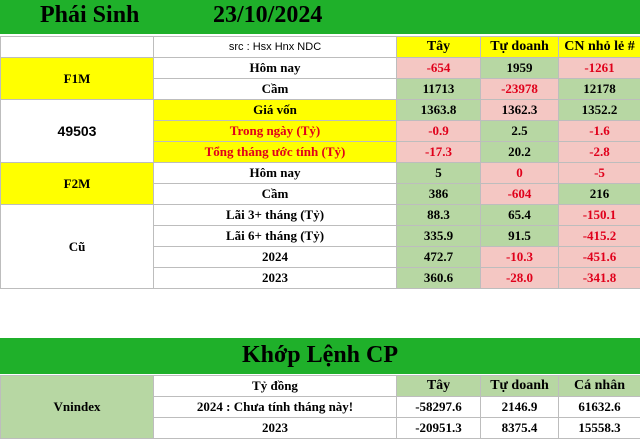 This screenshot has width=640, height=439. Describe the element at coordinates (599, 257) in the screenshot. I see `cell-value: -451.6` at that location.